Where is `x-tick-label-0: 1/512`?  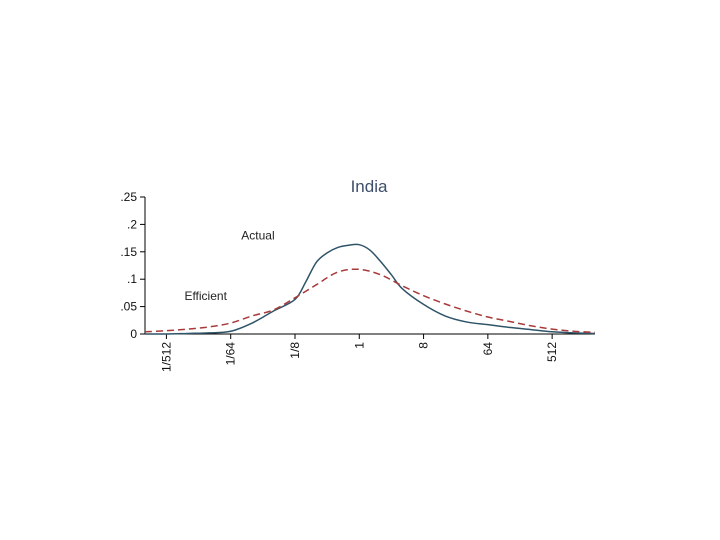
x-tick-label-0: 1/512 is located at coordinates (166, 357).